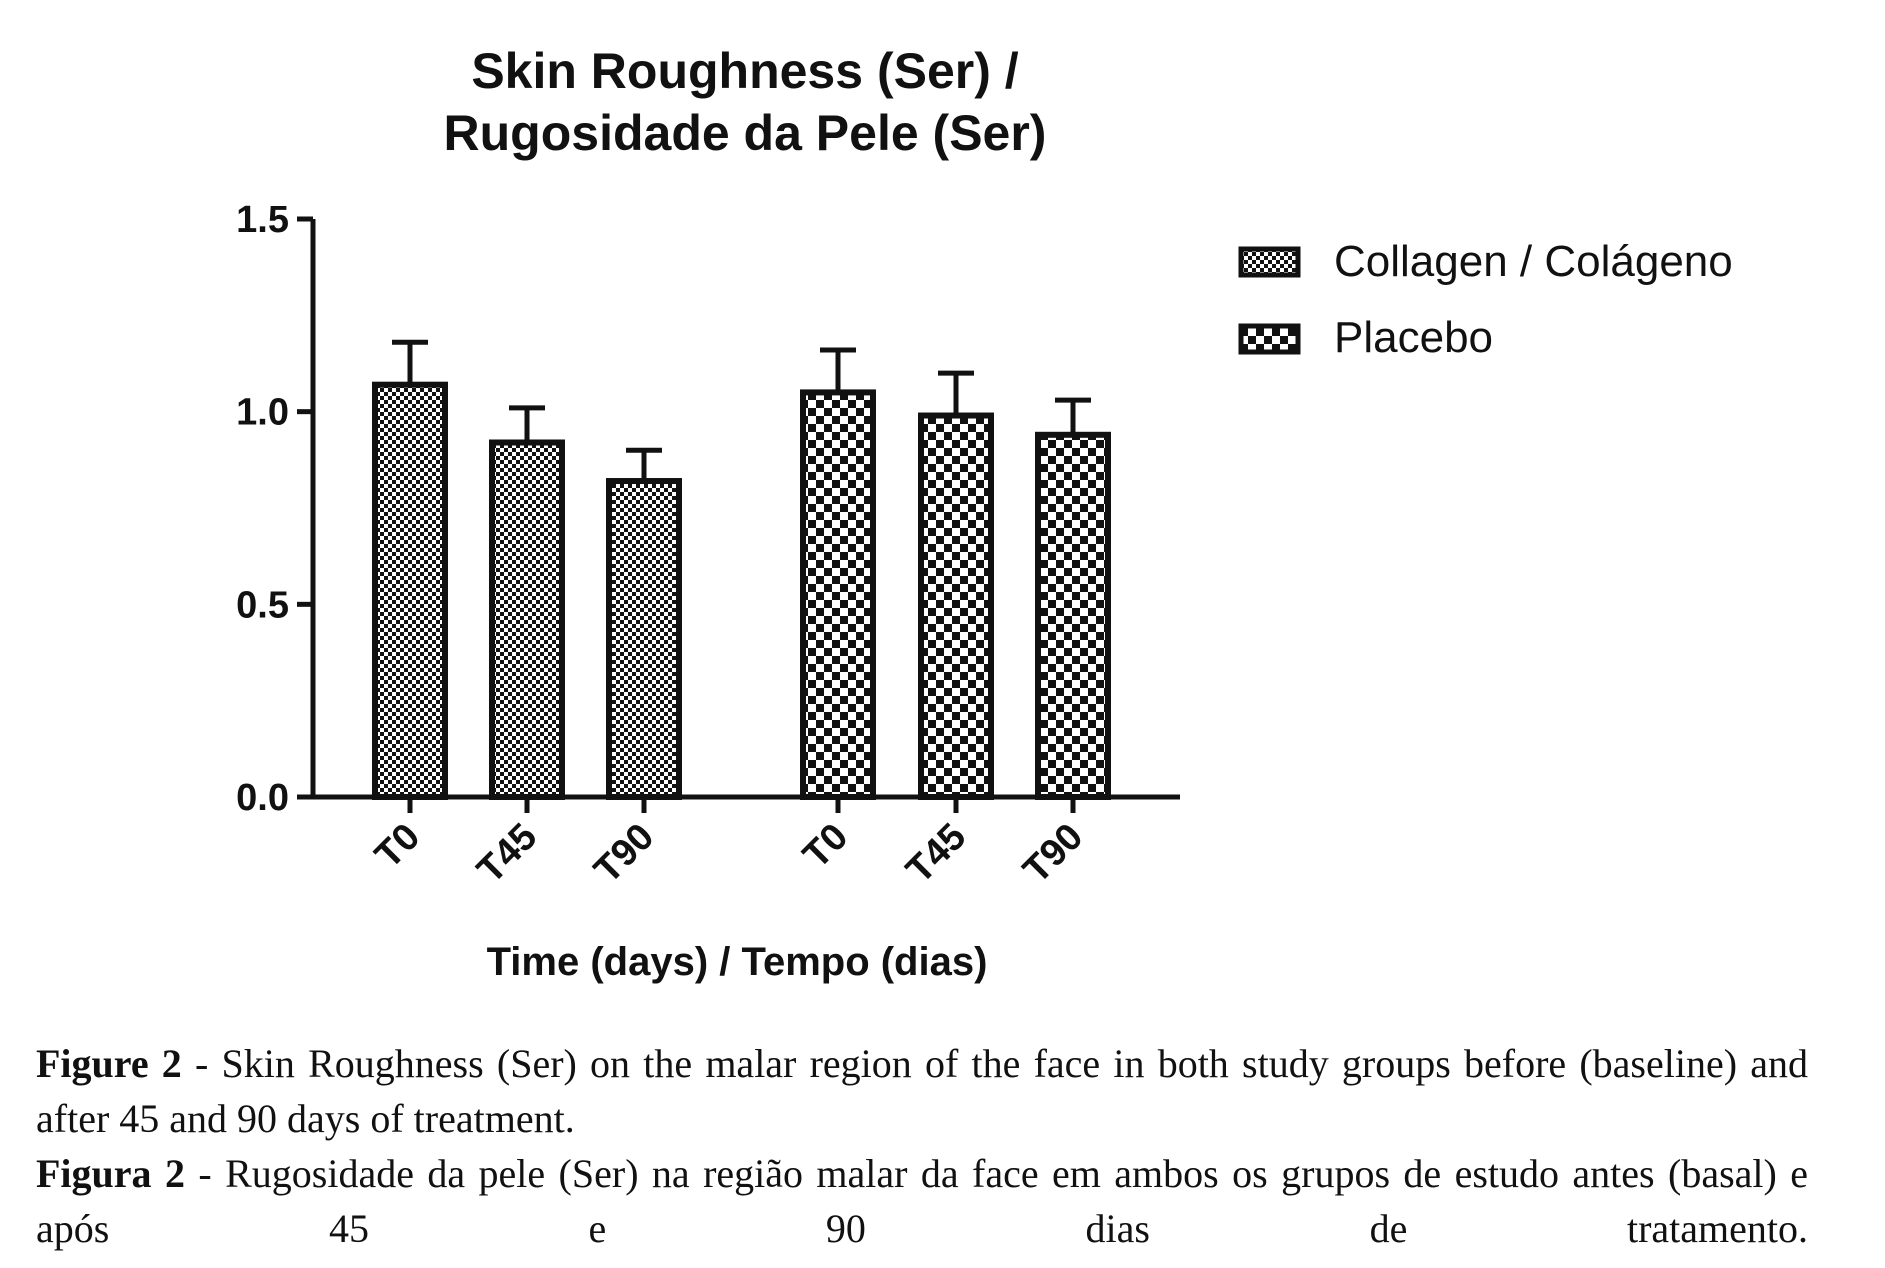  What do you see at coordinates (1413, 337) in the screenshot?
I see `legend-label-placebo: Placebo` at bounding box center [1413, 337].